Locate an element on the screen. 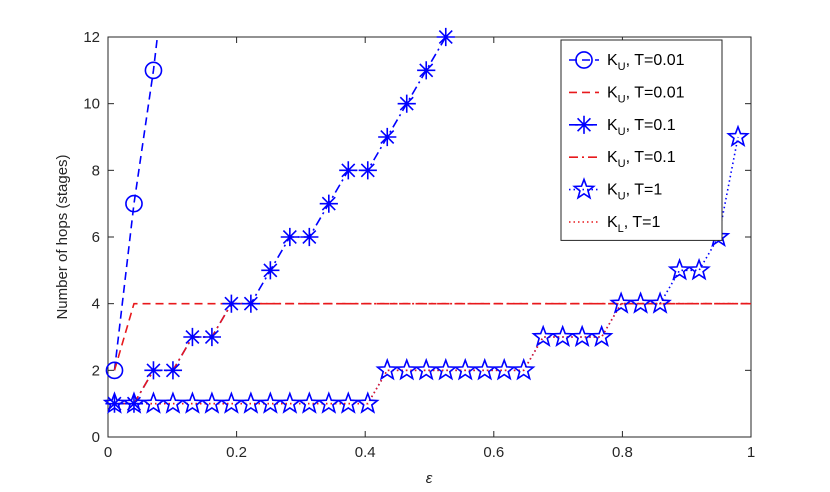 Image resolution: width=830 pixels, height=492 pixels. legend-label-0: KU, T=0.01 is located at coordinates (646, 62).